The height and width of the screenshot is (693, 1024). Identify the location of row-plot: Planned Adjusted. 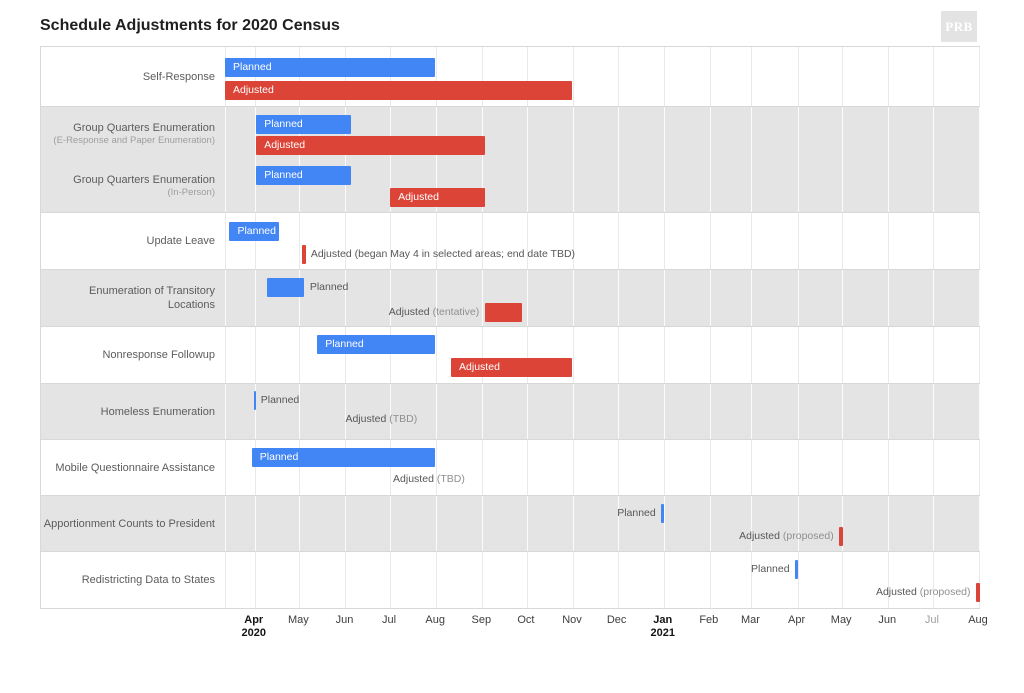
(602, 133).